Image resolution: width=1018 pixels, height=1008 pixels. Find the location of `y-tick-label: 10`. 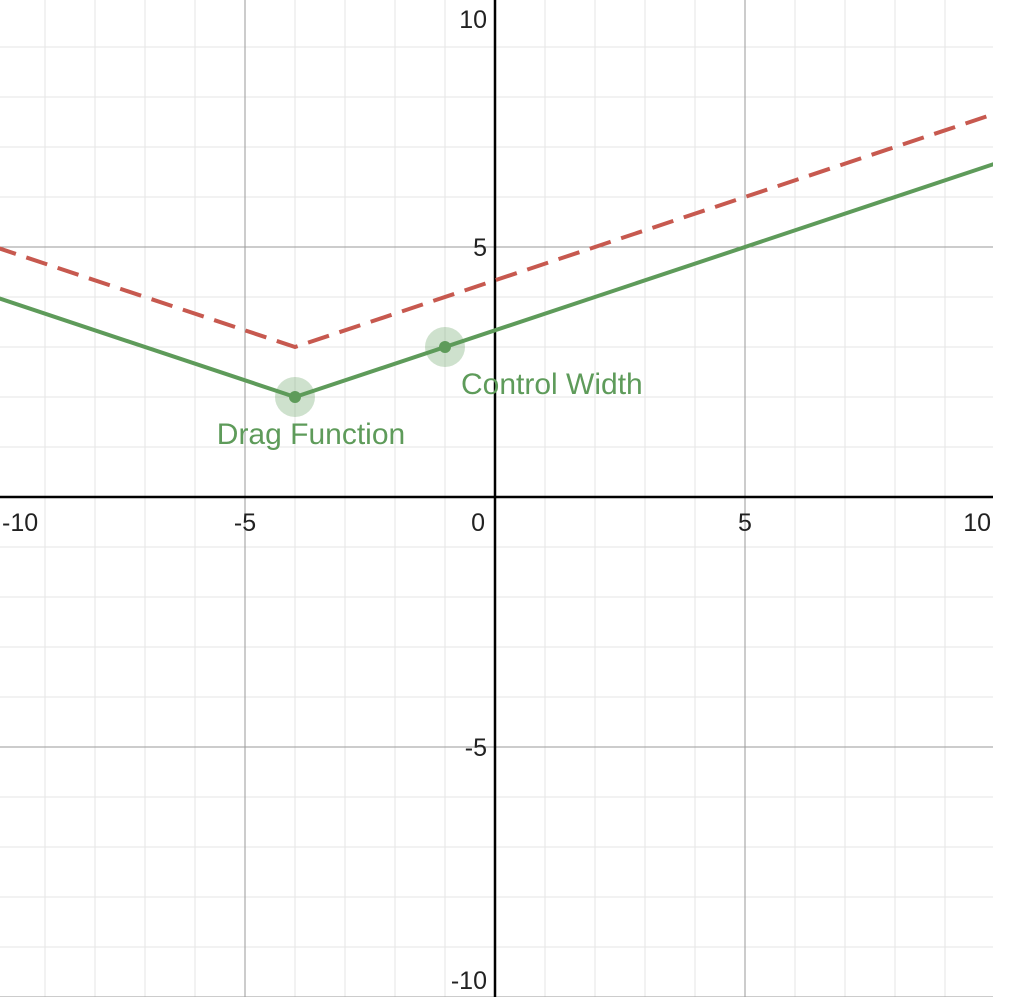

y-tick-label: 10 is located at coordinates (473, 20).